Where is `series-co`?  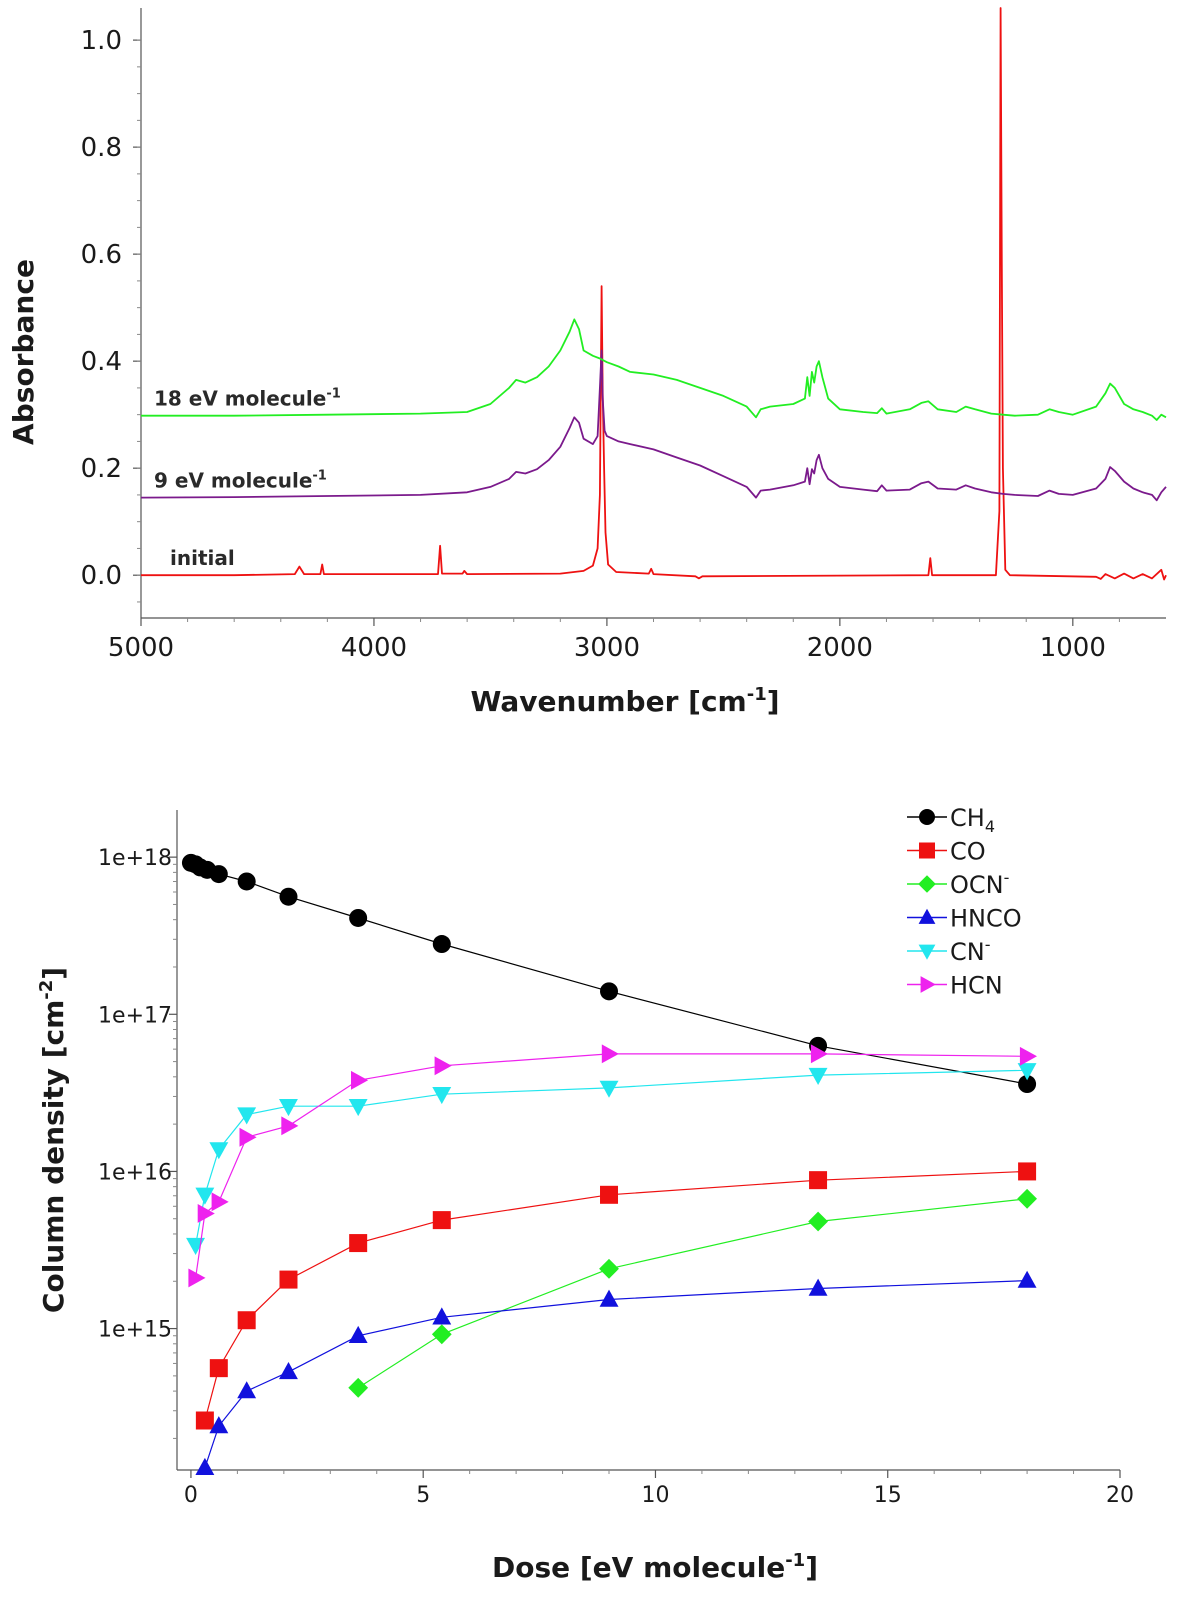 series-co is located at coordinates (616, 1296).